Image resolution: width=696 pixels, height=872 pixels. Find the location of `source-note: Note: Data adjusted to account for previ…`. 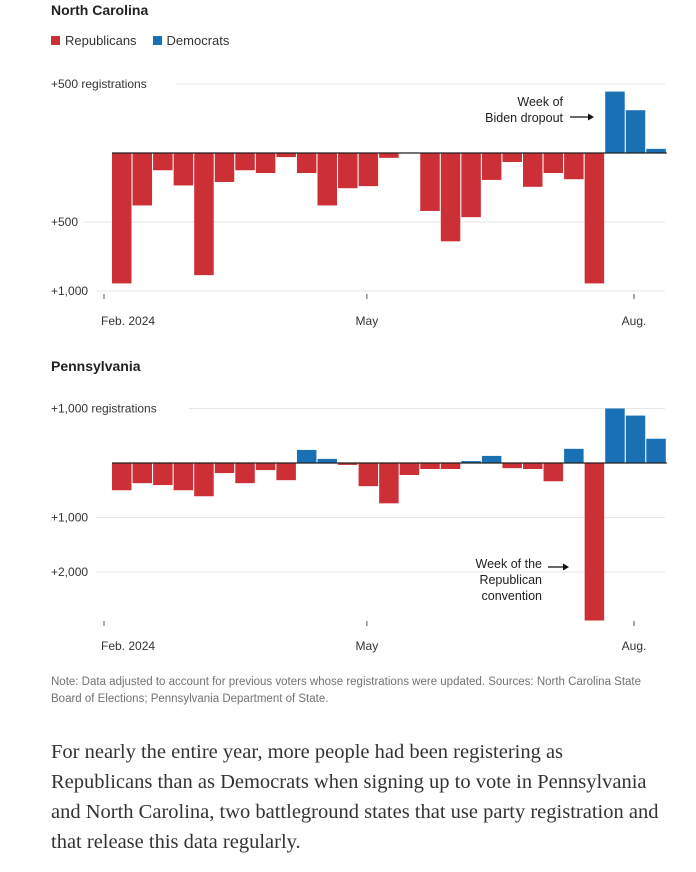

source-note: Note: Data adjusted to account for previ… is located at coordinates (346, 690).